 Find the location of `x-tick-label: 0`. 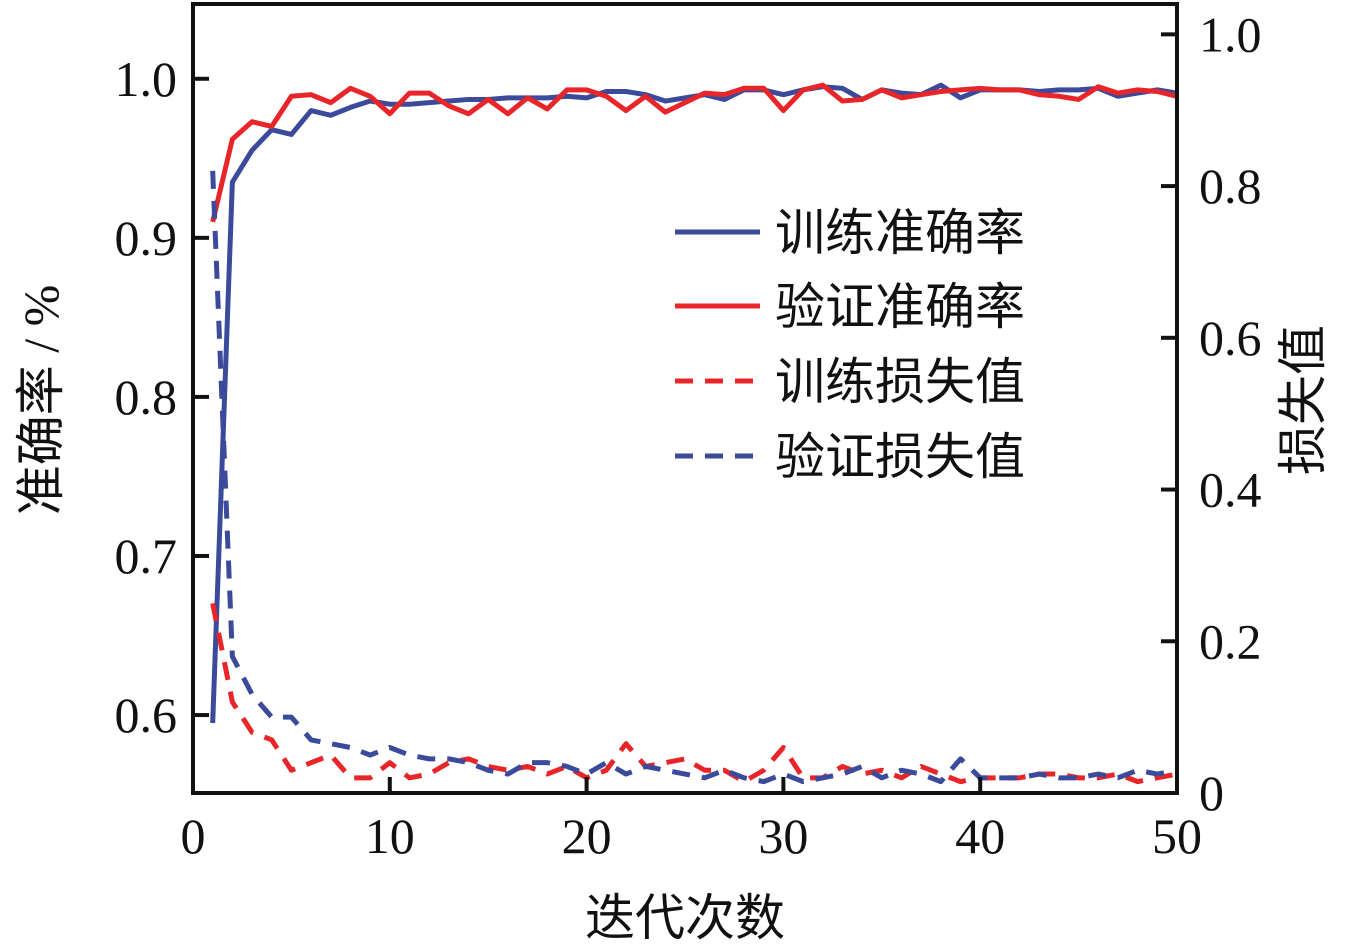

x-tick-label: 0 is located at coordinates (193, 836).